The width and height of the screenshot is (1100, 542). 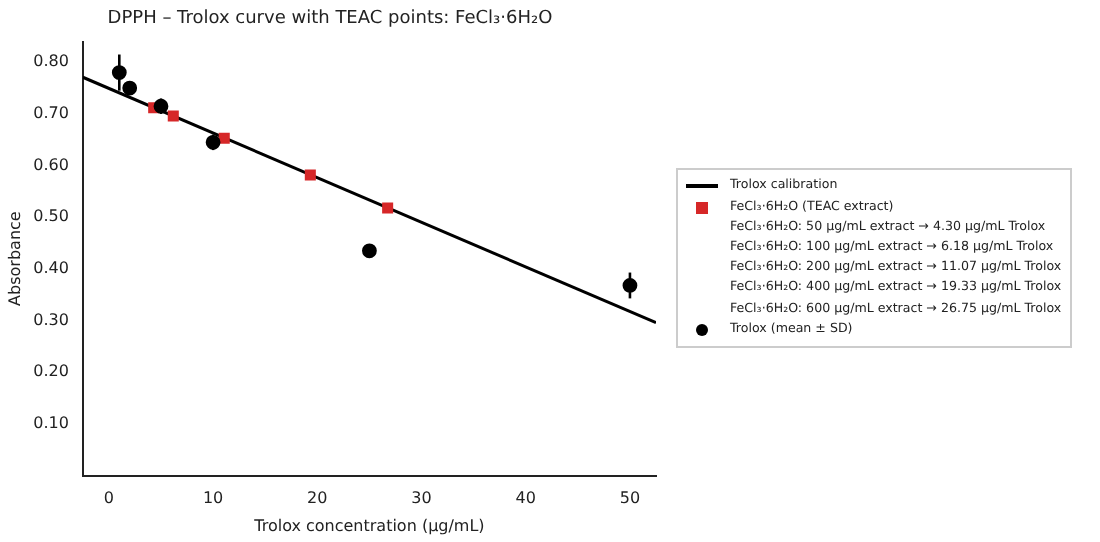 I want to click on y-tick-label: 0.30, so click(x=51, y=319).